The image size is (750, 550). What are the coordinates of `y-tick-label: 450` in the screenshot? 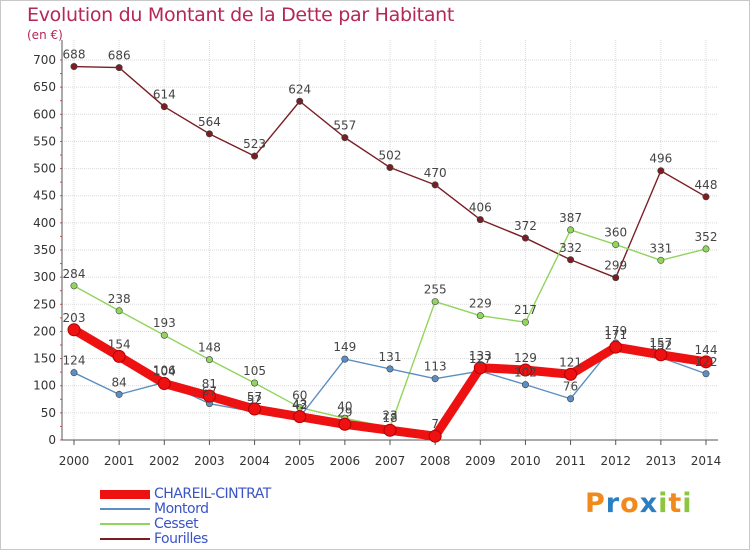 It's located at (44, 196).